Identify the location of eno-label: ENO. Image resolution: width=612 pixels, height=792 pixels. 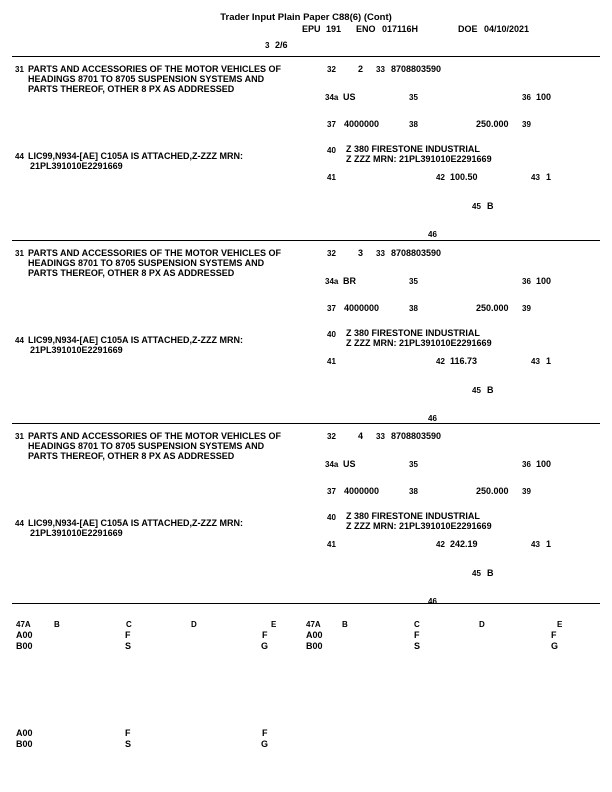
(366, 29).